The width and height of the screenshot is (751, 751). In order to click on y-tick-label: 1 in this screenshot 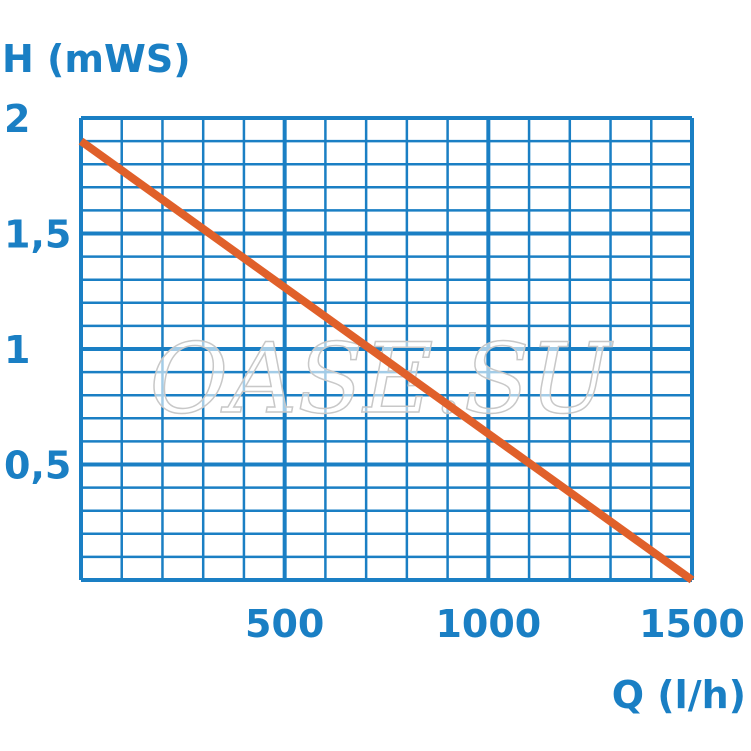, I will do `click(17, 350)`.